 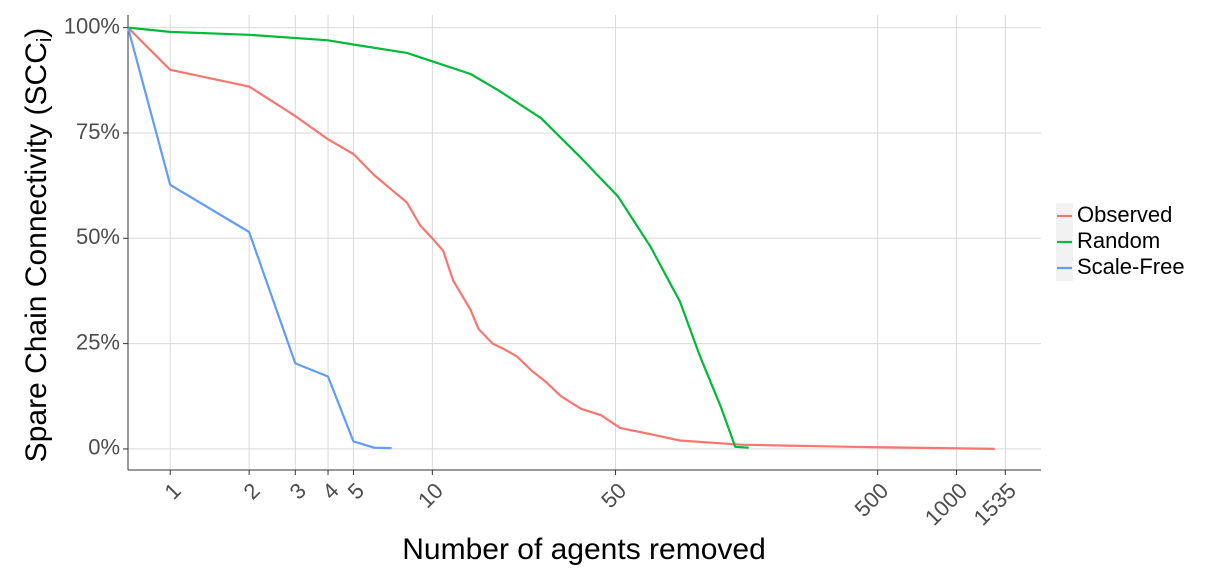 I want to click on x-tick-label: 500, so click(x=872, y=500).